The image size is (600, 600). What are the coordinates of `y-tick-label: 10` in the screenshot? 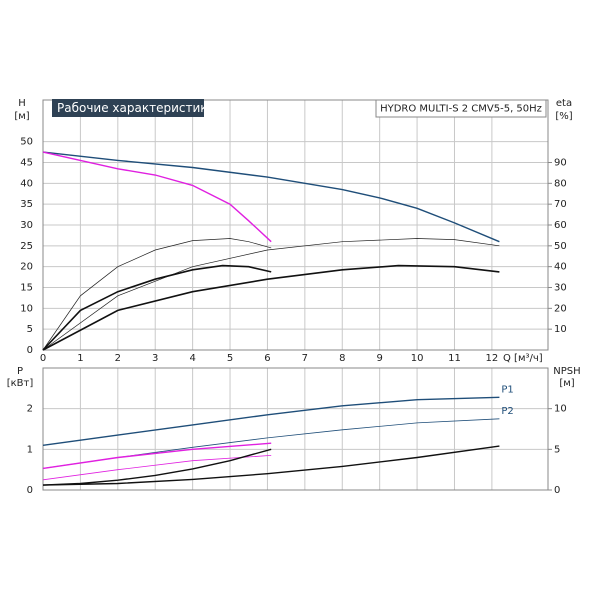 It's located at (26, 308).